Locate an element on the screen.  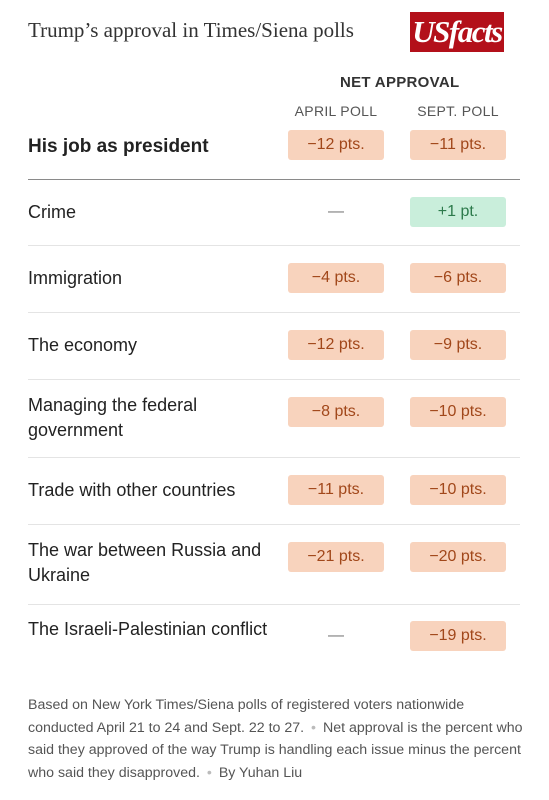
april-poll-value: −21 pts. is located at coordinates (336, 557).